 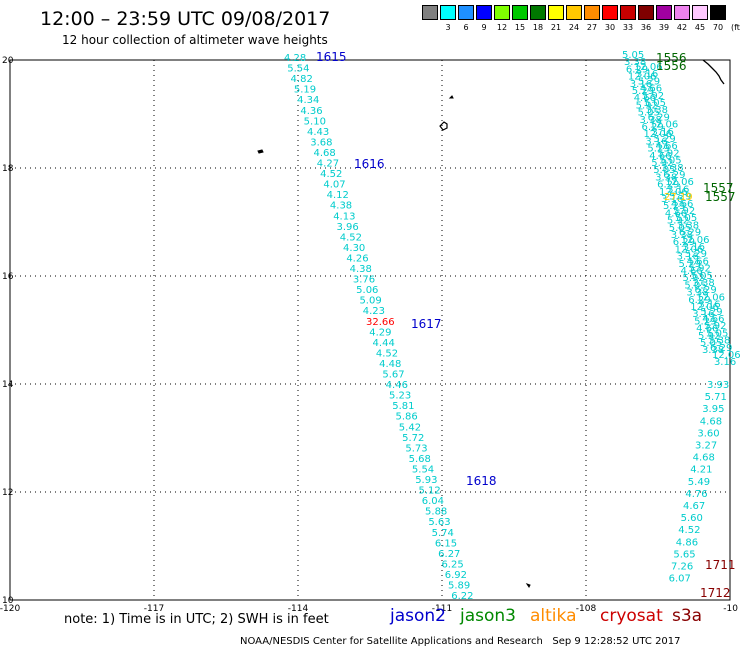 What do you see at coordinates (436, 512) in the screenshot?
I see `wave-height-value: 5.88` at bounding box center [436, 512].